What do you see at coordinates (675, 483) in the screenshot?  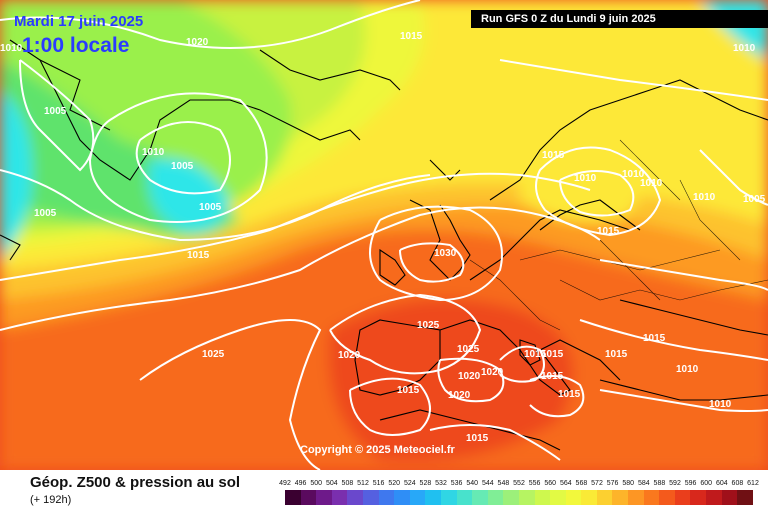 I see `color-scale-tick: 592` at bounding box center [675, 483].